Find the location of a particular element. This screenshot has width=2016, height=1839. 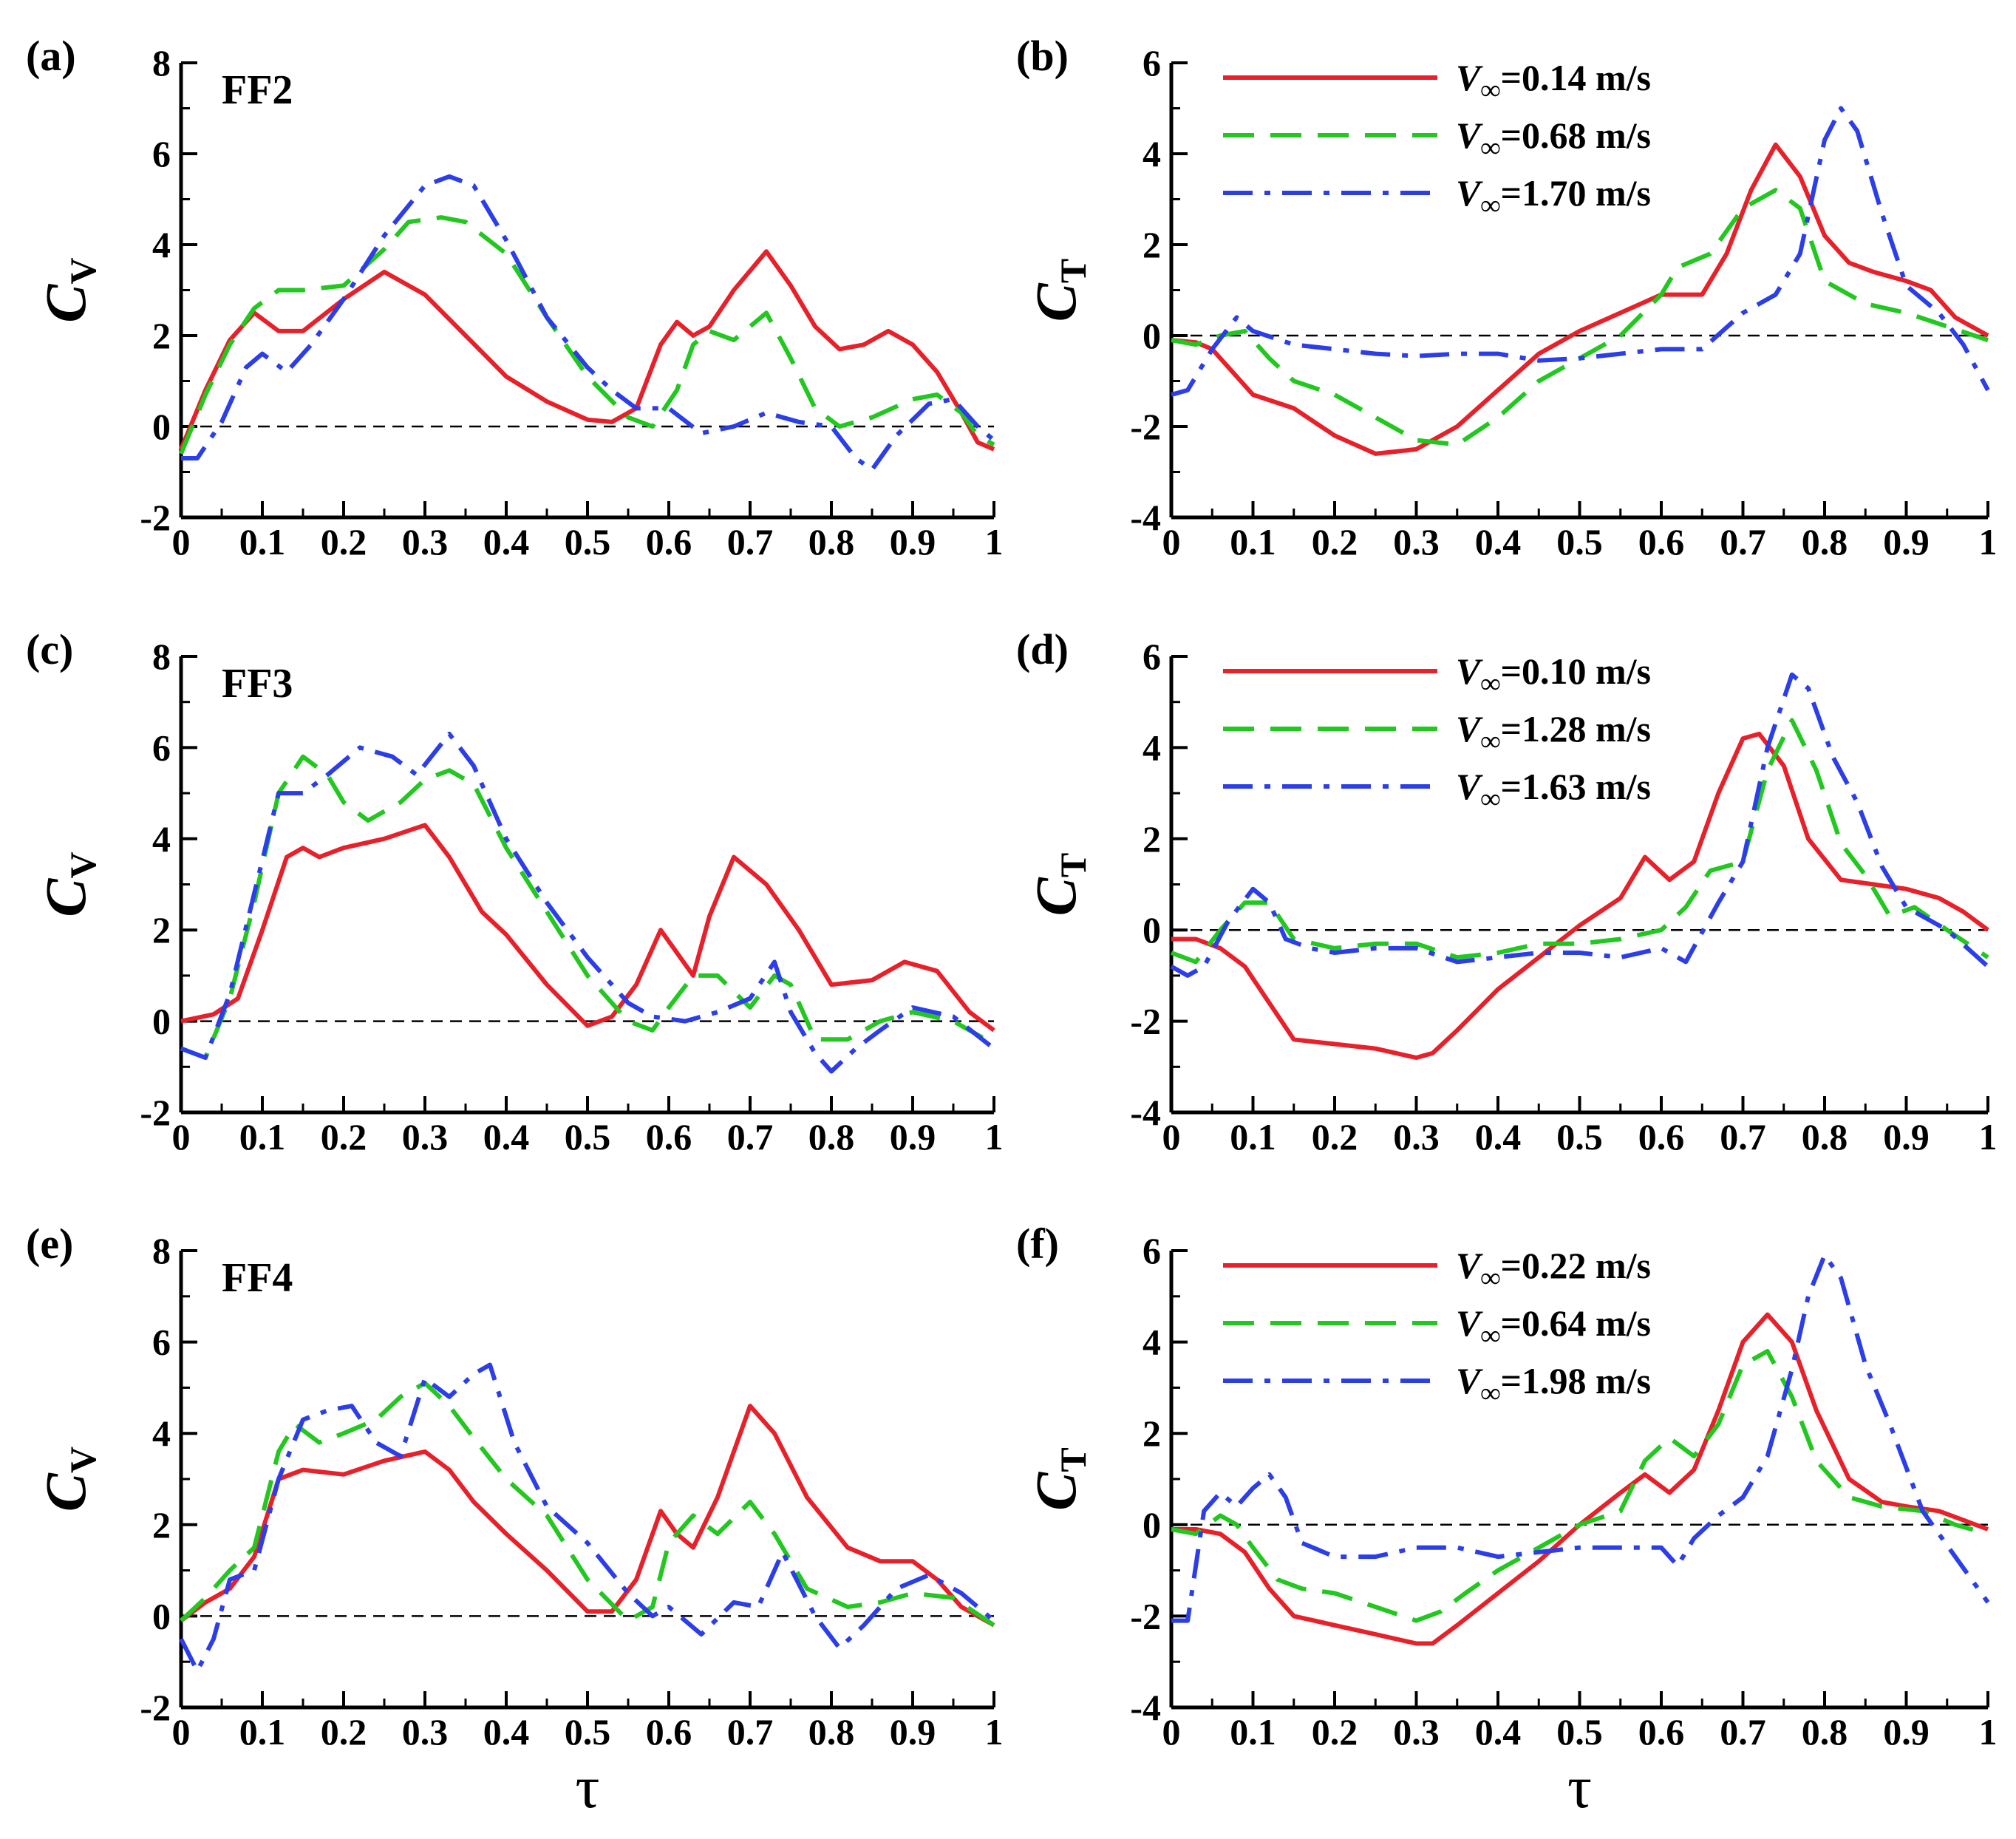

panel-letter: (b) is located at coordinates (1042, 56).